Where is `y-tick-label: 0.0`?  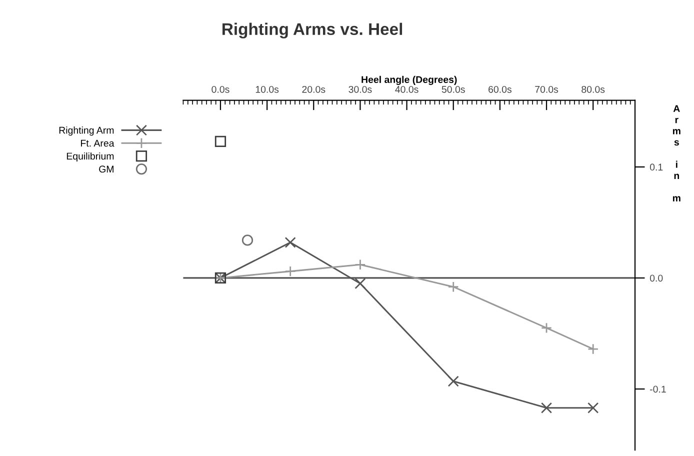 y-tick-label: 0.0 is located at coordinates (656, 278).